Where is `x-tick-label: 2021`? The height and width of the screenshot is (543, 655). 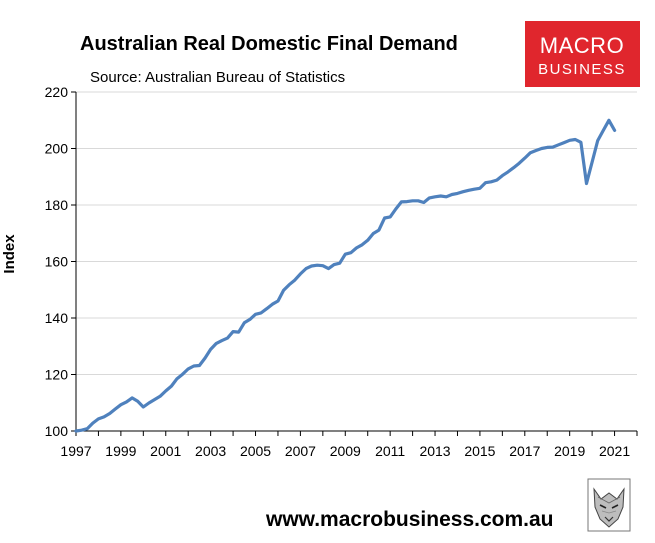
x-tick-label: 2021 is located at coordinates (614, 451).